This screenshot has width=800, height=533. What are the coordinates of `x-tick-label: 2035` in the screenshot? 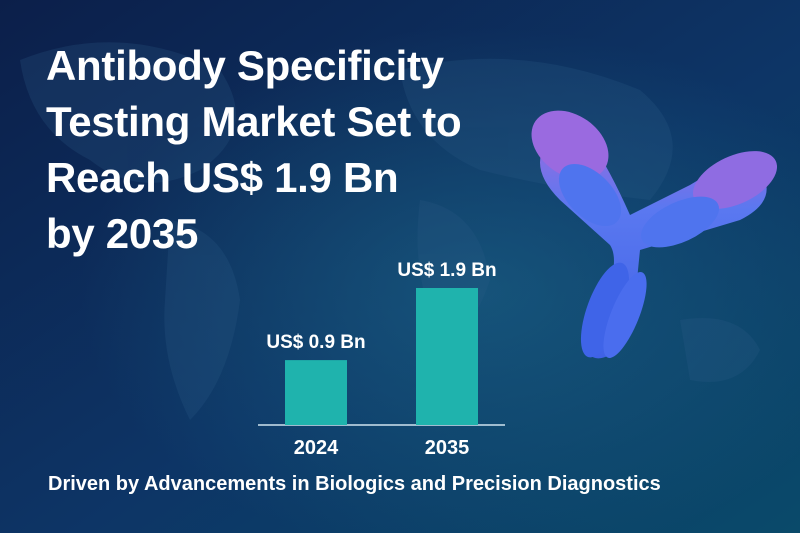 It's located at (447, 448).